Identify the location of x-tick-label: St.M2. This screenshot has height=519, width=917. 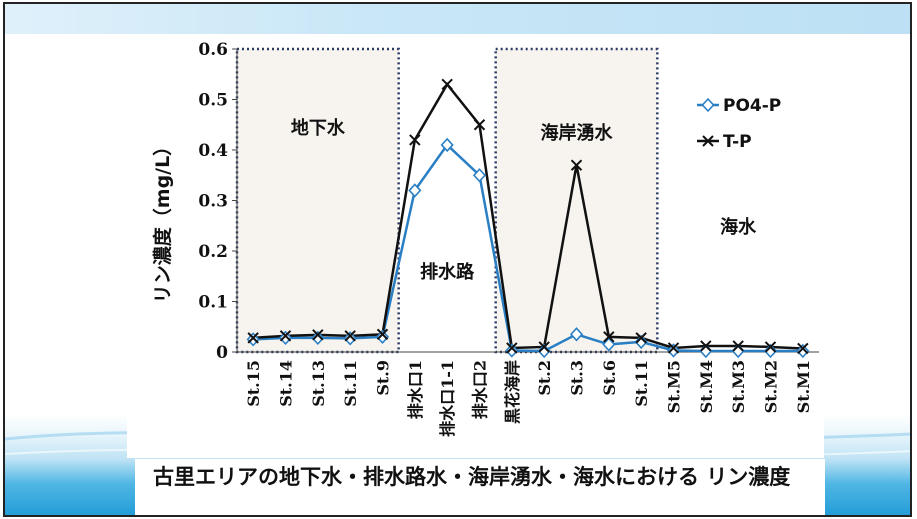
(771, 386).